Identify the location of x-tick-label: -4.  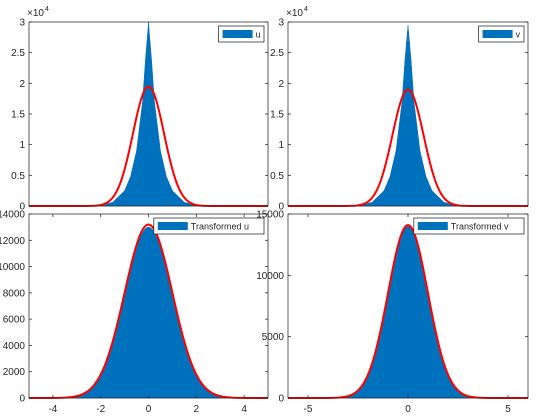
(52, 409).